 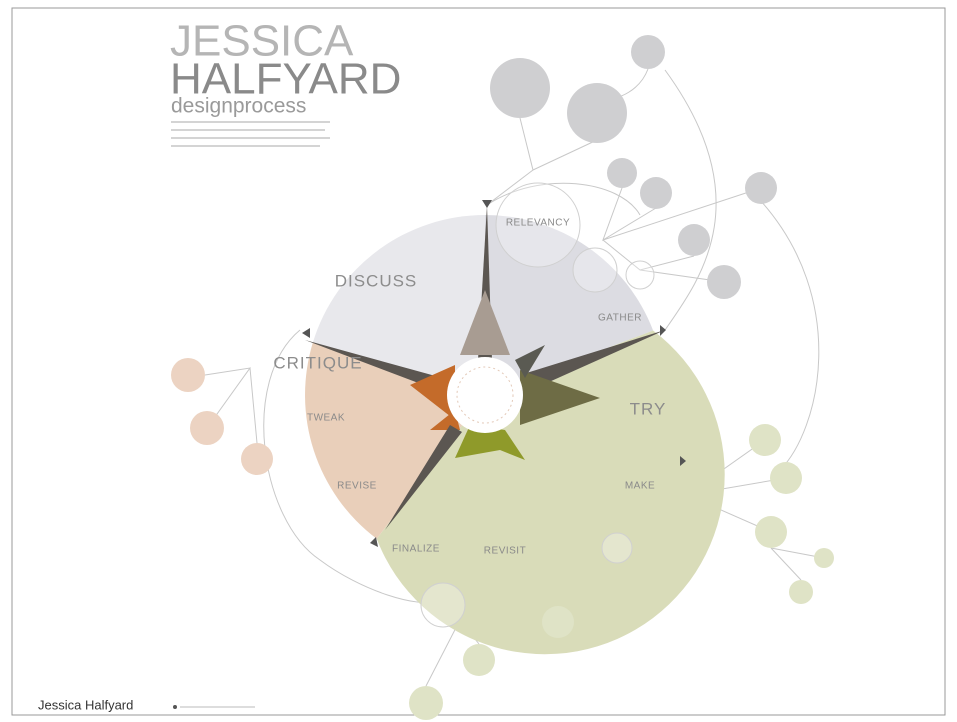 I want to click on intro-lines, so click(x=250, y=134).